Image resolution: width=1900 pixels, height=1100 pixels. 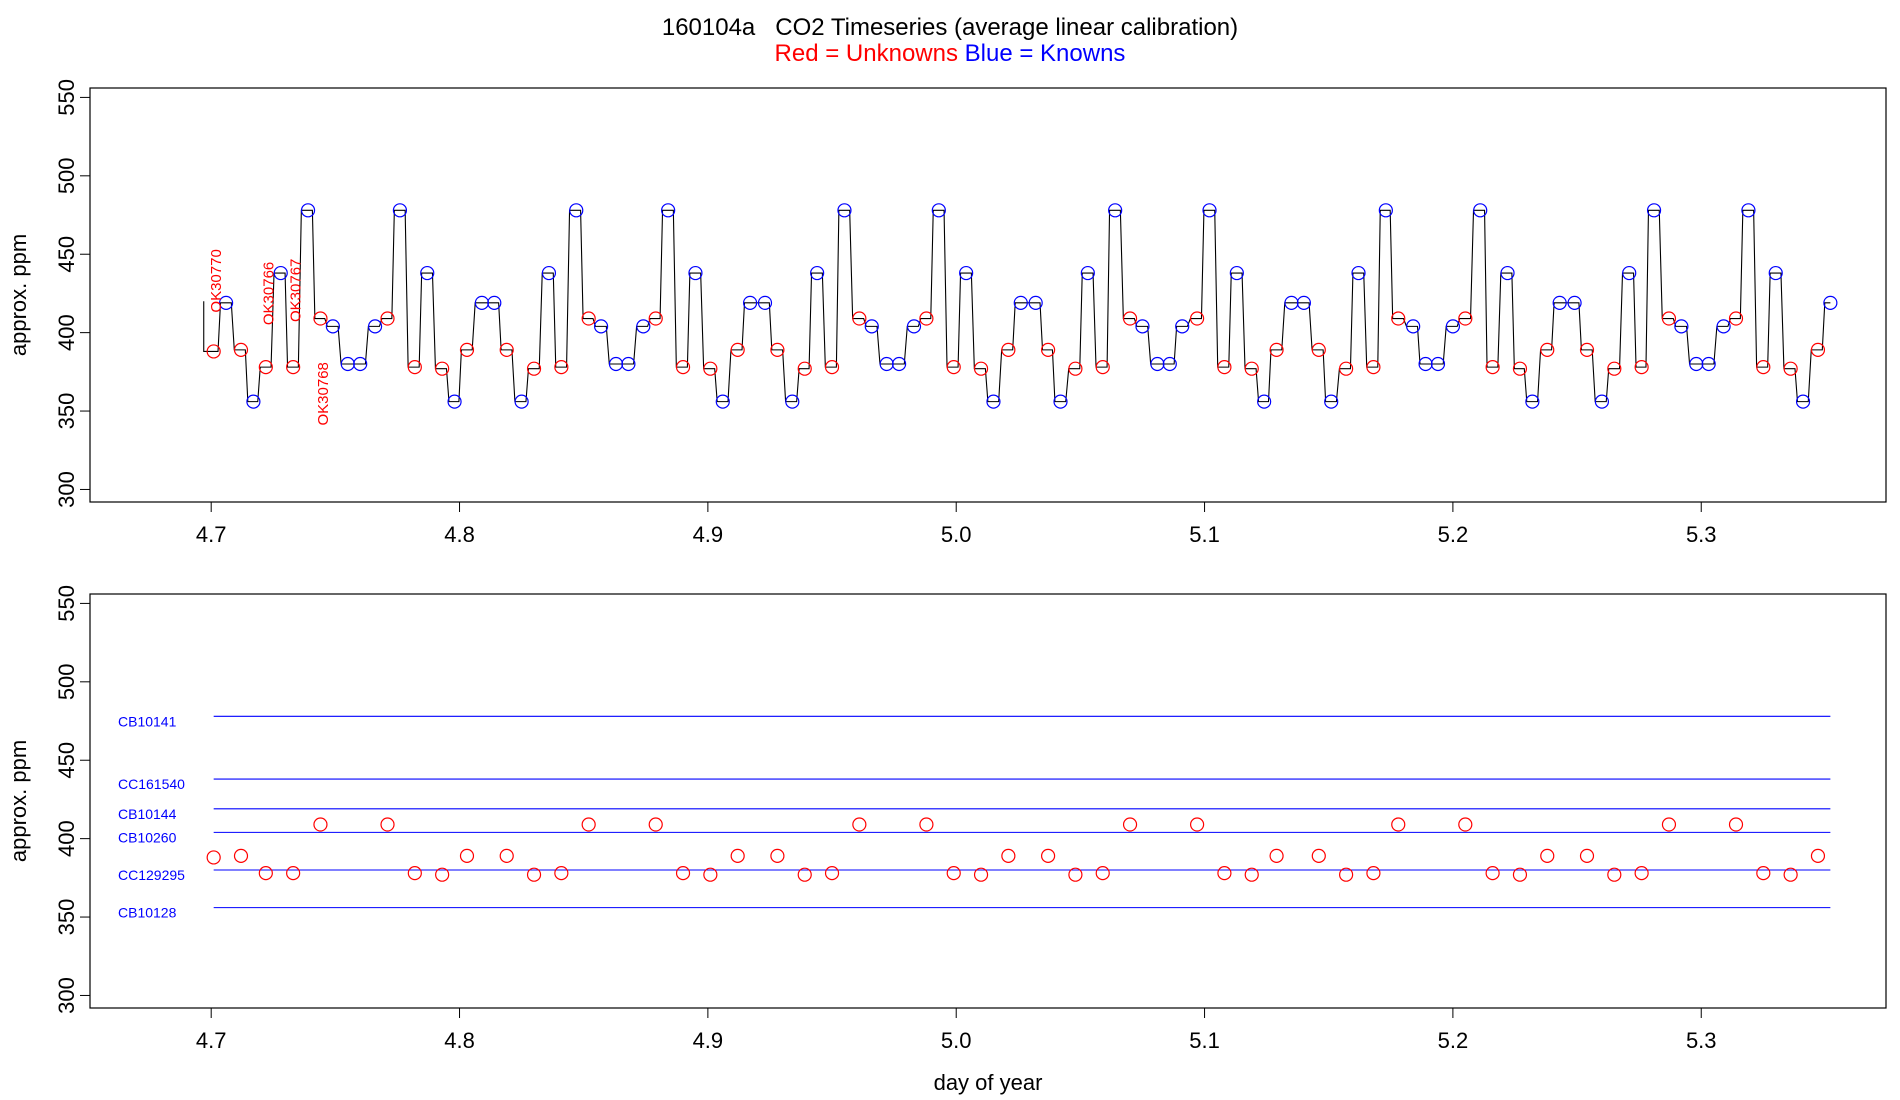 I want to click on subtitle-unknowns: Red = Unknowns, so click(x=866, y=53).